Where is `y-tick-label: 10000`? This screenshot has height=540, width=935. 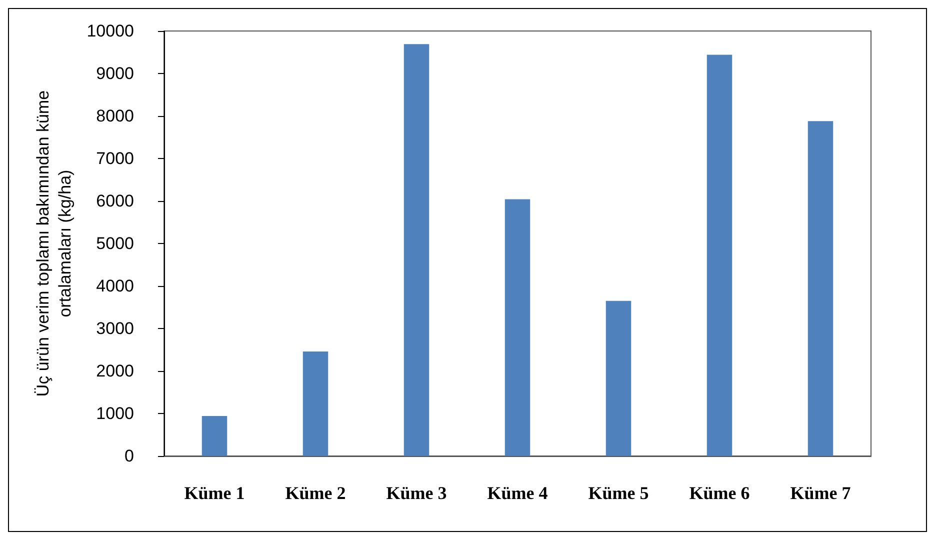 y-tick-label: 10000 is located at coordinates (110, 31).